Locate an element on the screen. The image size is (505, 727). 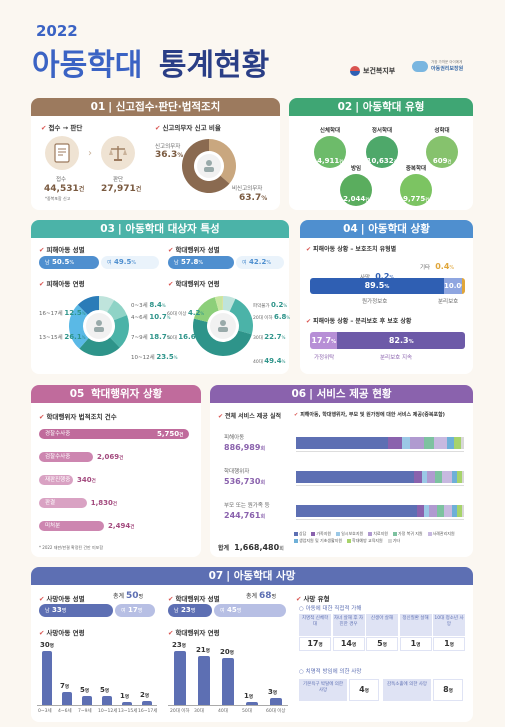
abuse-type-item: 정서학대 10,632건 is located at coordinates (382, 147).